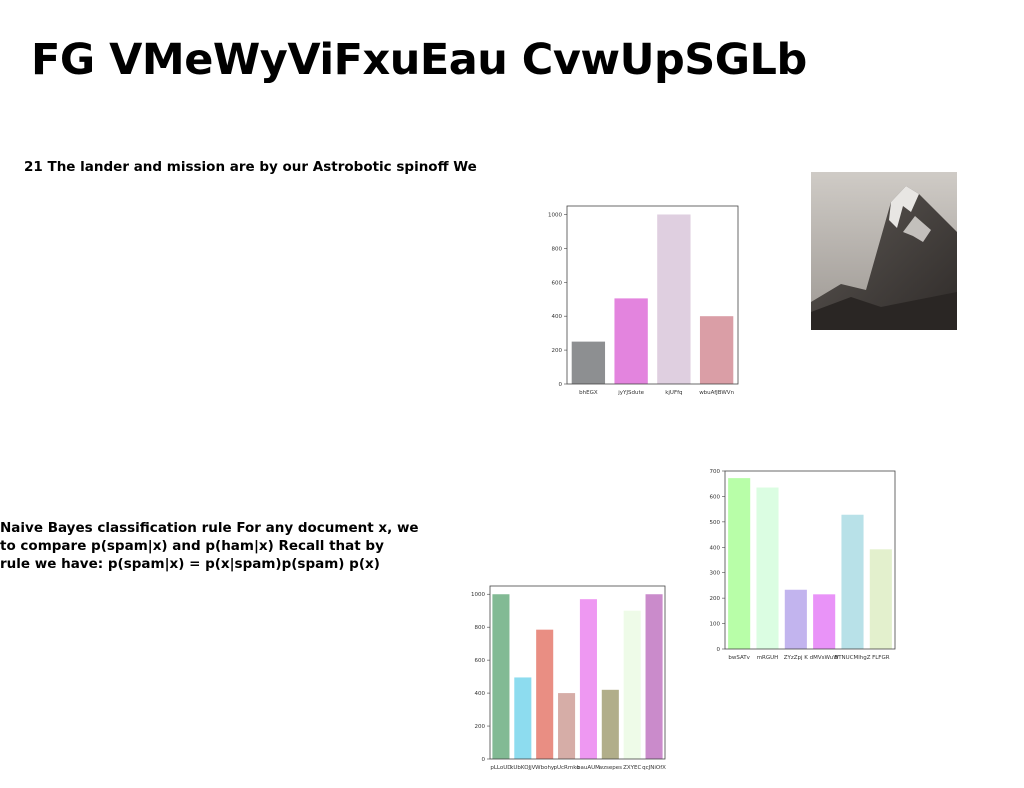 The image size is (1024, 788). I want to click on x-tick-label: kUbKOJjV, so click(522, 768).